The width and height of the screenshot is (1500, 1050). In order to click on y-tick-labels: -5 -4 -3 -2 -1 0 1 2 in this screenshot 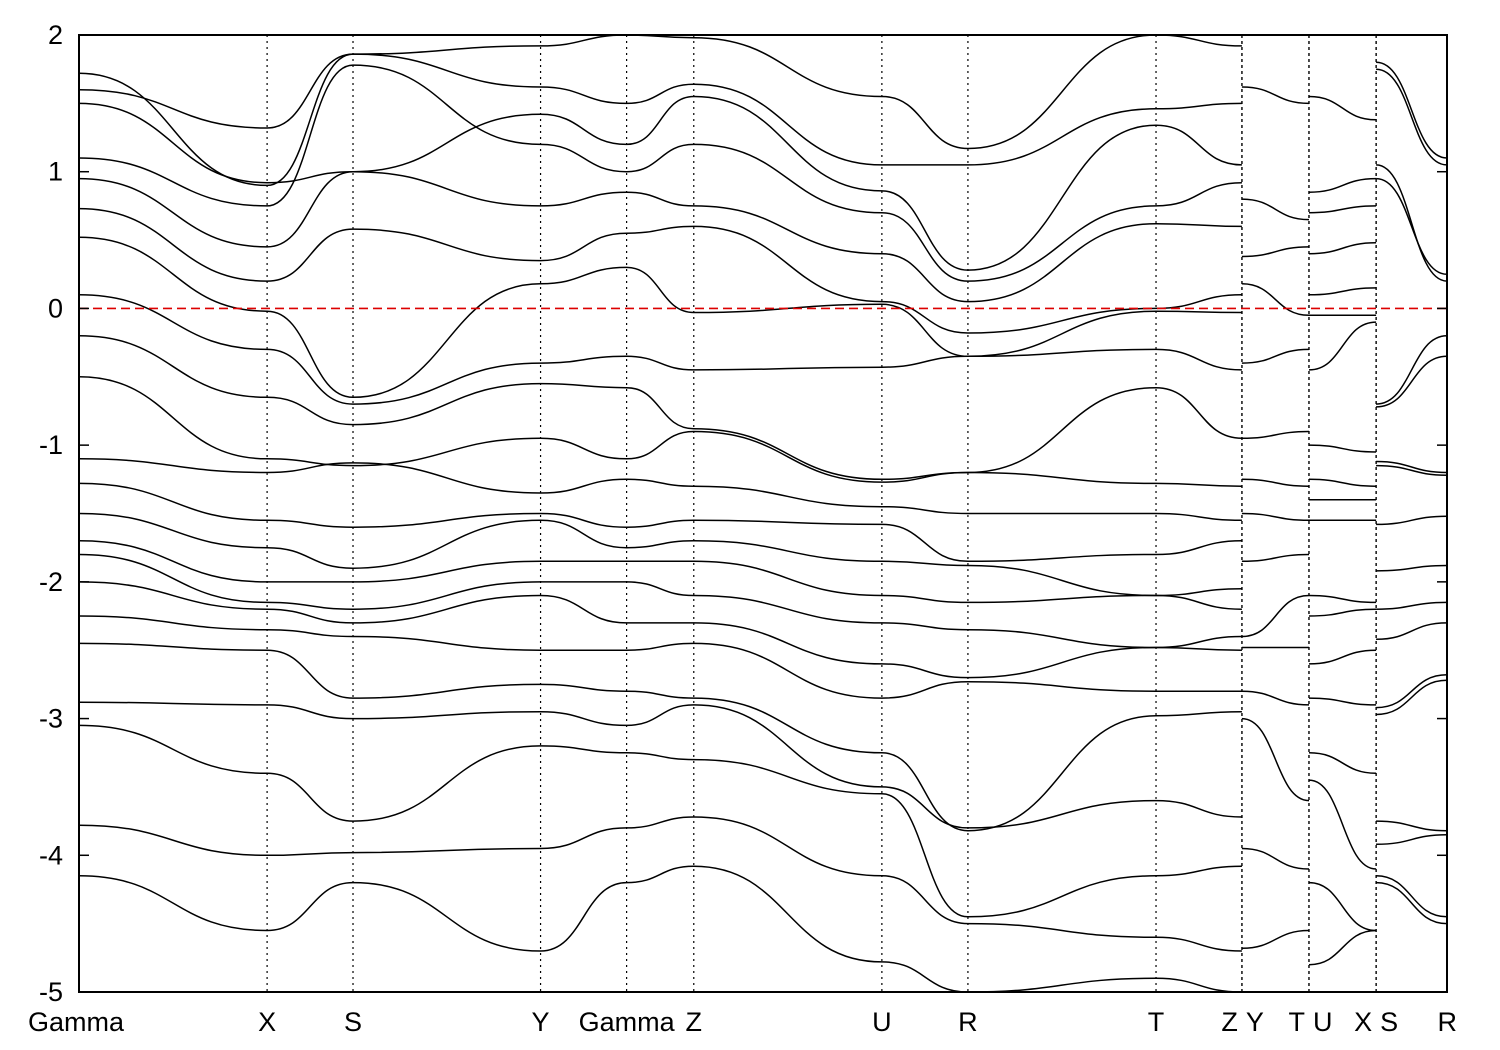, I will do `click(51, 513)`.